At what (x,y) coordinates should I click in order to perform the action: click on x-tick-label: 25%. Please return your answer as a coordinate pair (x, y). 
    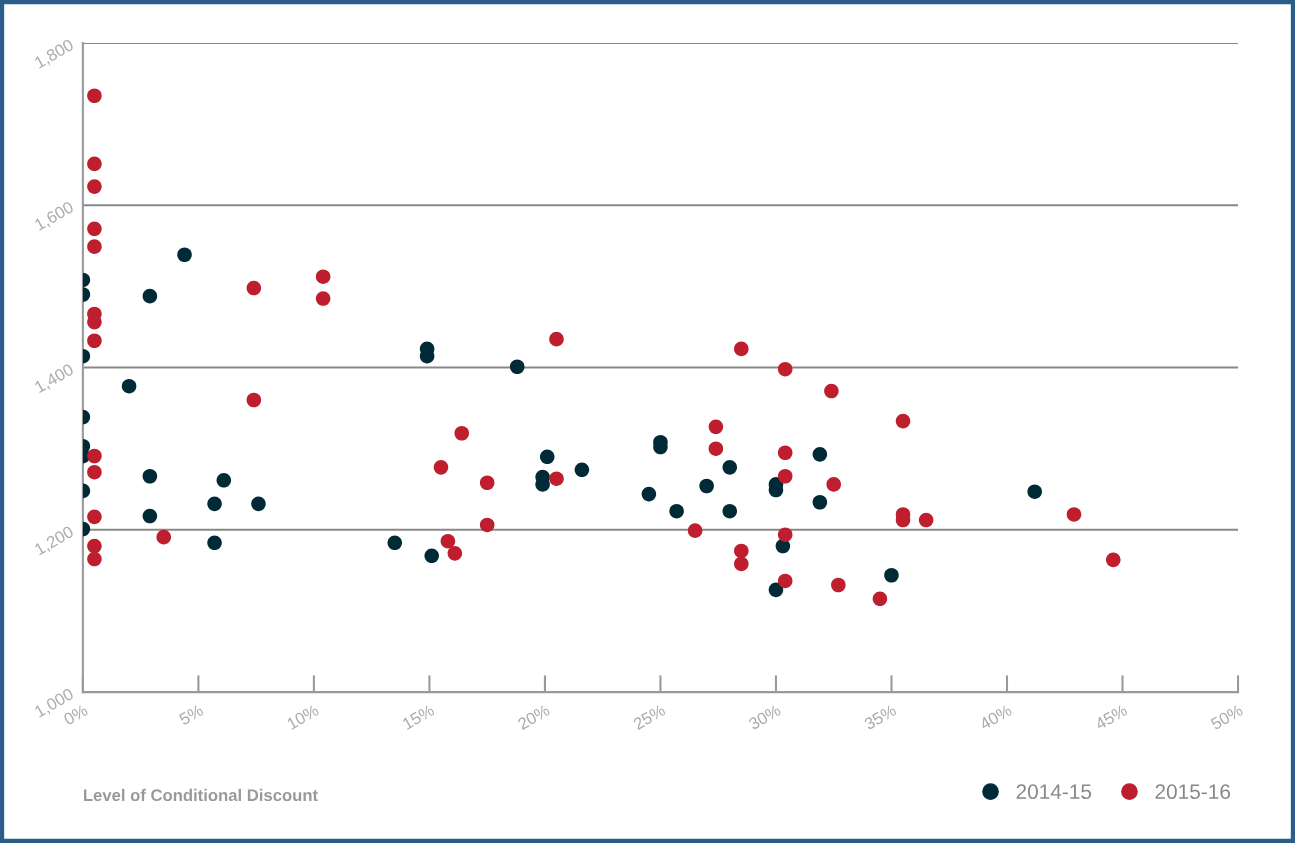
    Looking at the image, I should click on (649, 717).